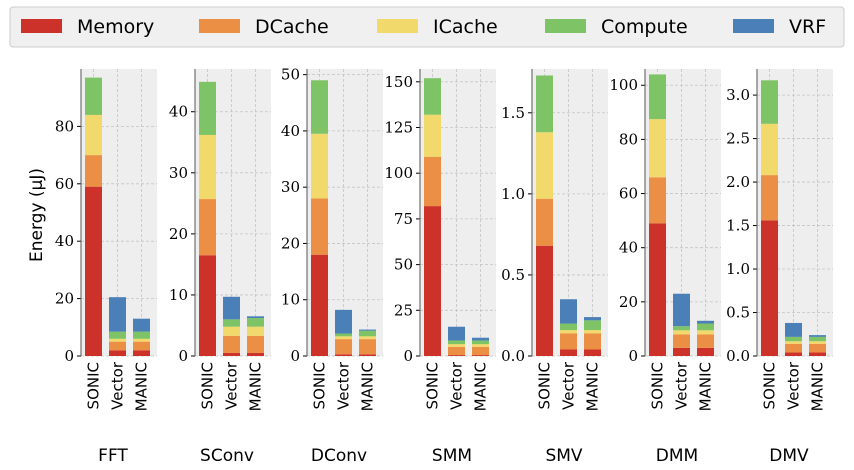 The height and width of the screenshot is (470, 854). What do you see at coordinates (332, 266) in the screenshot?
I see `panel-dconv: 0 10 20 30 40 50 SONIC Vector MANIC DConv` at bounding box center [332, 266].